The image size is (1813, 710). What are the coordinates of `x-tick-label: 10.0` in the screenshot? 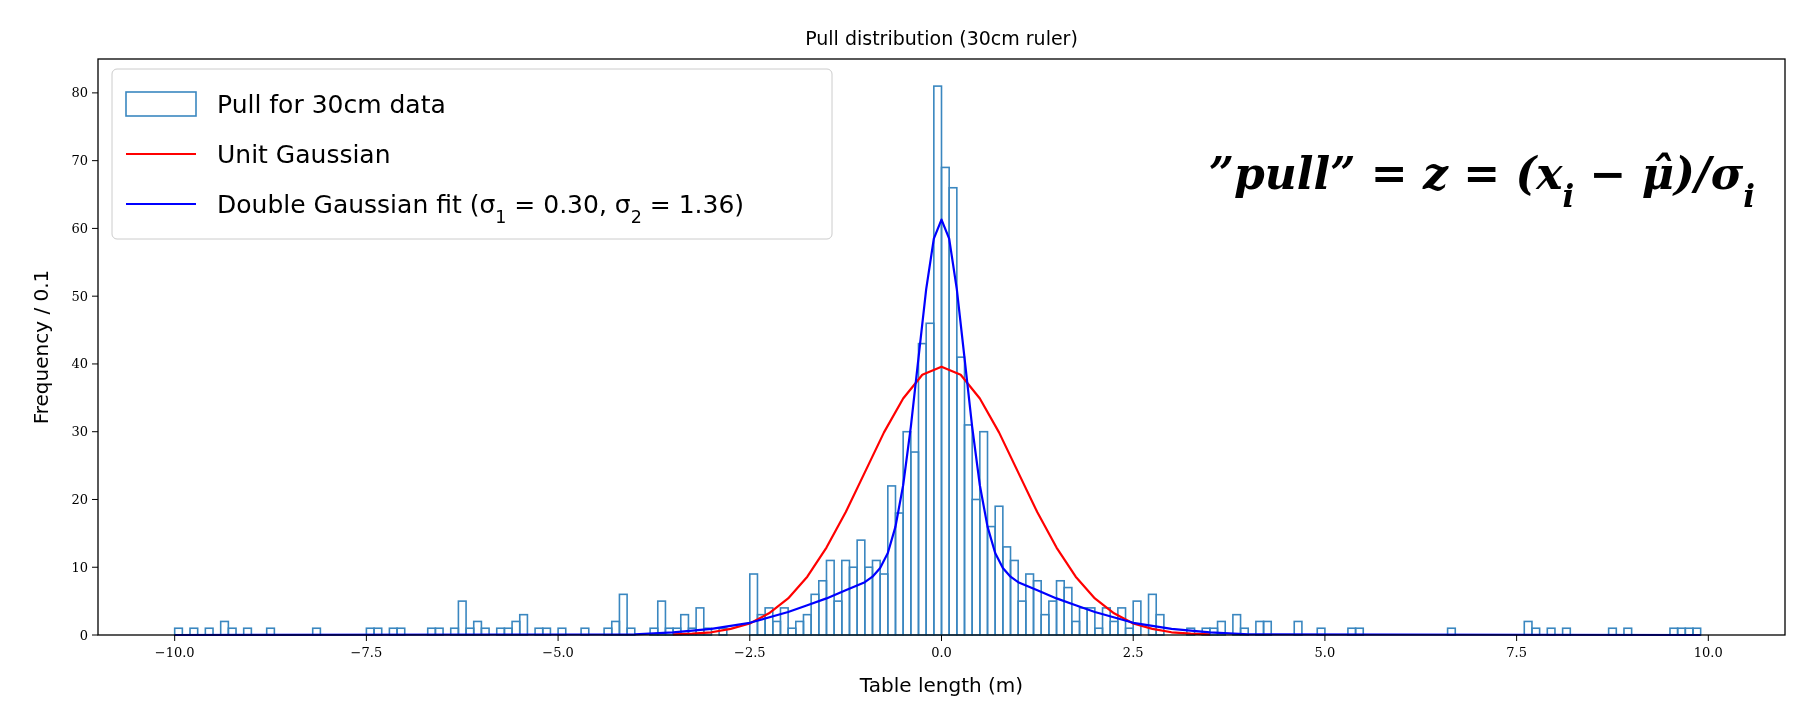 It's located at (1708, 652).